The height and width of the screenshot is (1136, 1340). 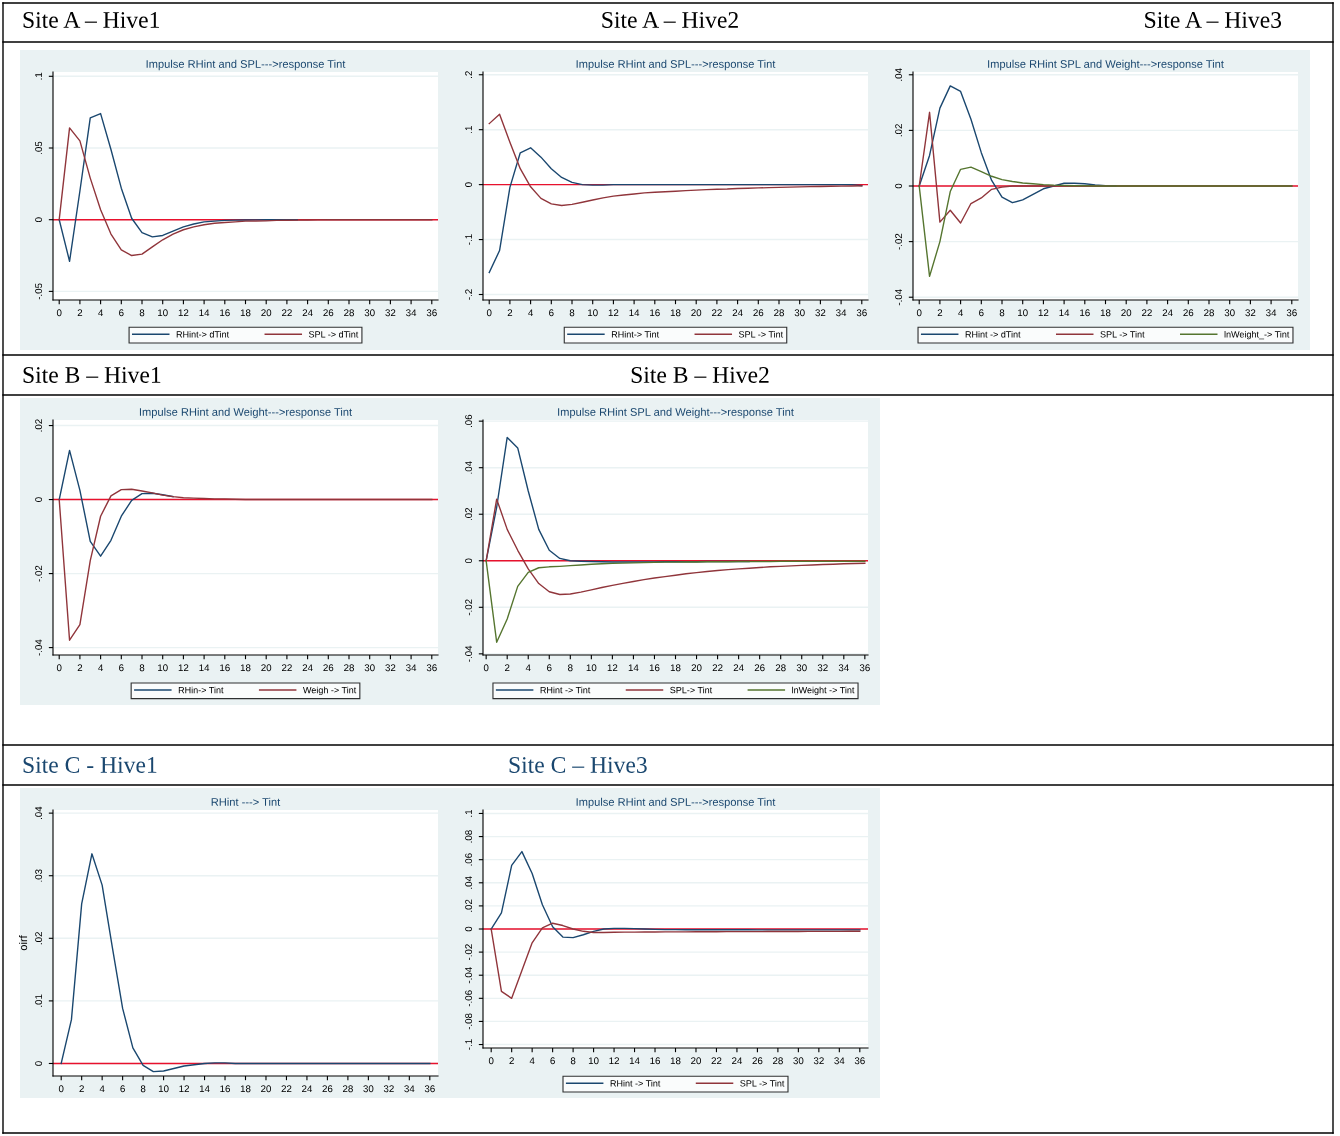 What do you see at coordinates (90, 765) in the screenshot?
I see `chart-title: Site C - Hive1` at bounding box center [90, 765].